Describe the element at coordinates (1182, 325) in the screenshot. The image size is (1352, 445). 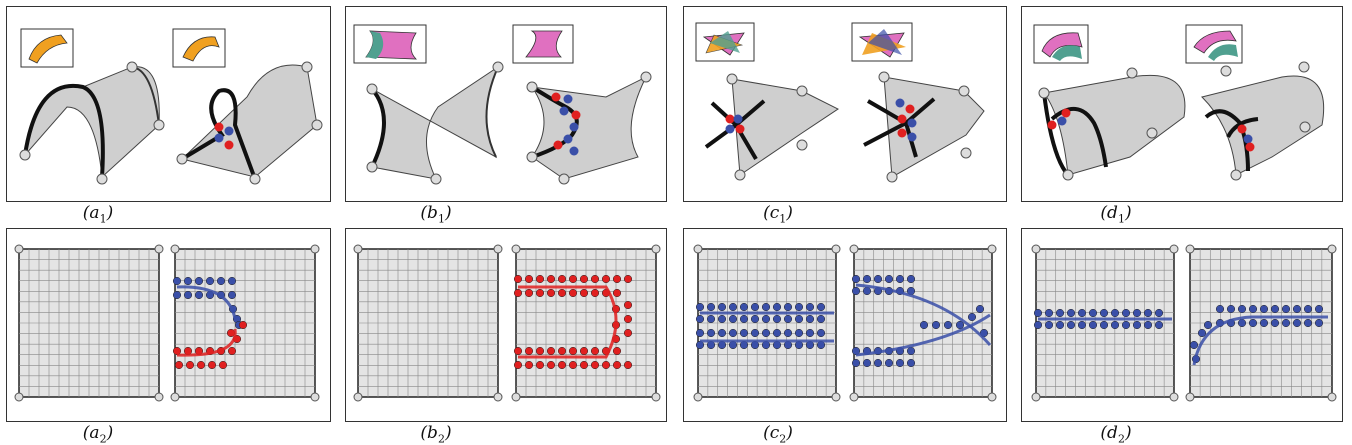
I see `panel-d2` at that location.